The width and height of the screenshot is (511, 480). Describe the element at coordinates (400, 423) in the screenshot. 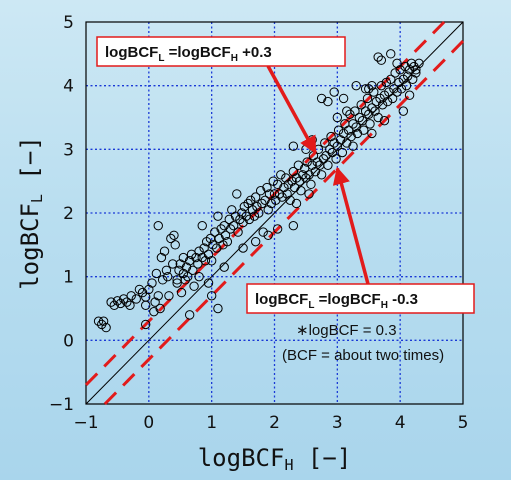

I see `x-tick-label: 4` at that location.